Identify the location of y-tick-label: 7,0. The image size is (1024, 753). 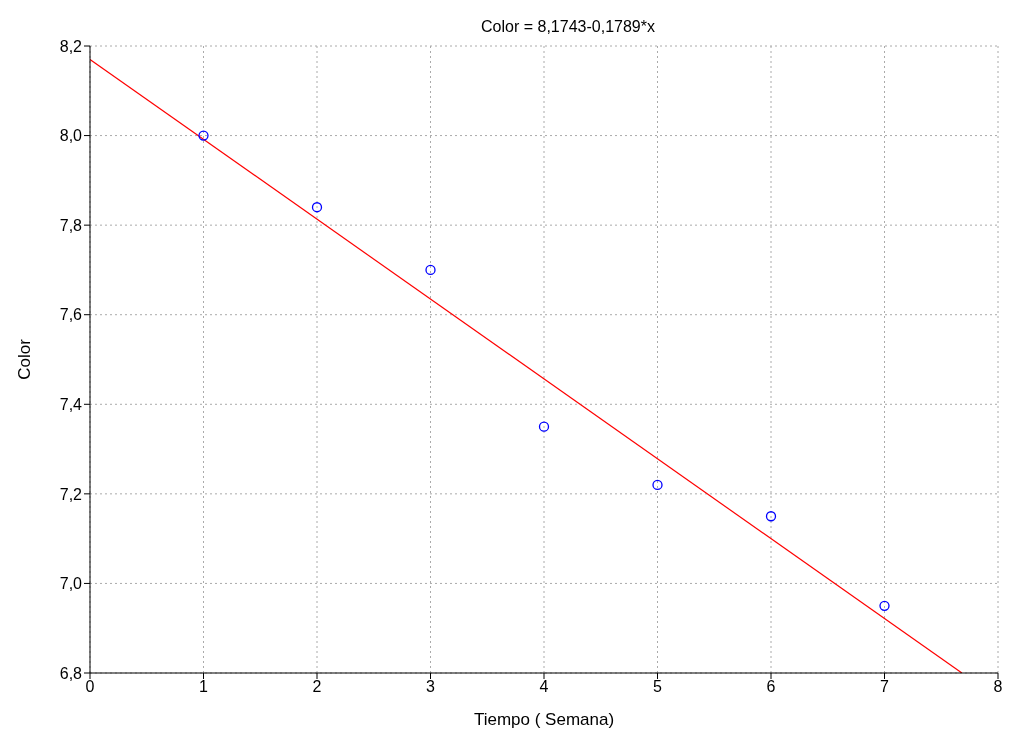
(71, 584).